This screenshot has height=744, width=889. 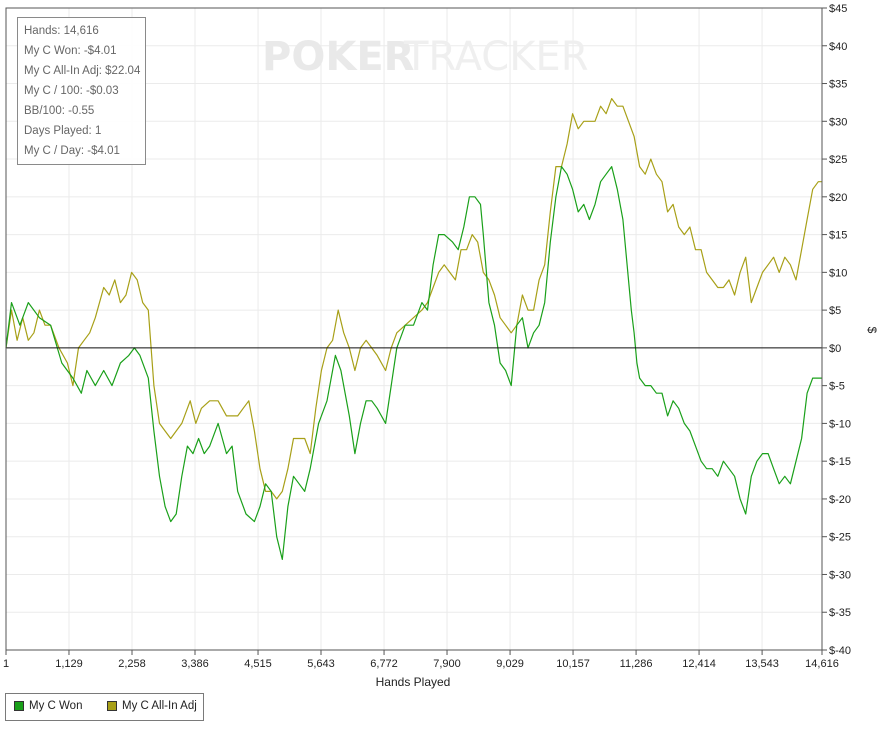 What do you see at coordinates (838, 85) in the screenshot?
I see `y-tick-label: $35` at bounding box center [838, 85].